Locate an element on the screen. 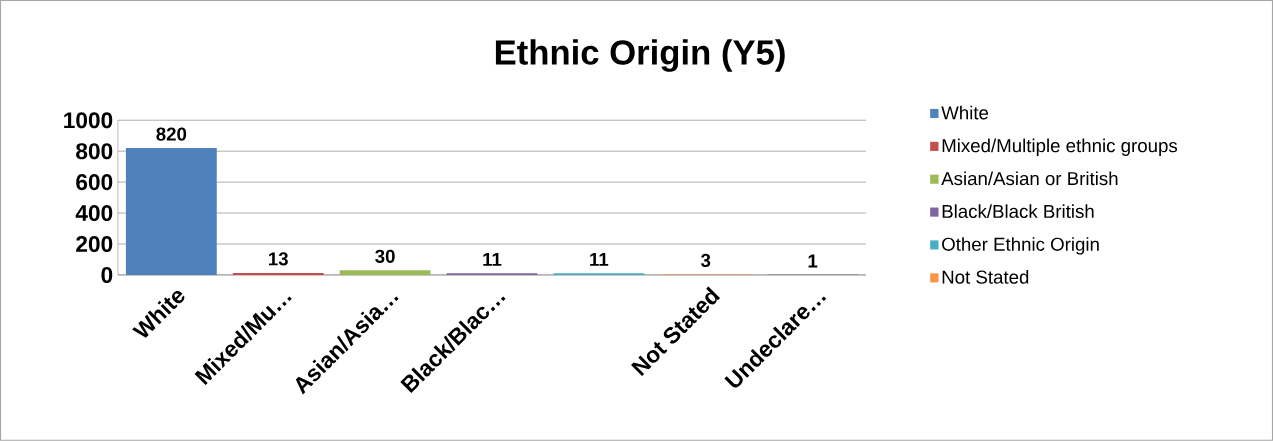 Image resolution: width=1273 pixels, height=441 pixels. legend-label: Mixed/Multiple ethnic groups is located at coordinates (1060, 147).